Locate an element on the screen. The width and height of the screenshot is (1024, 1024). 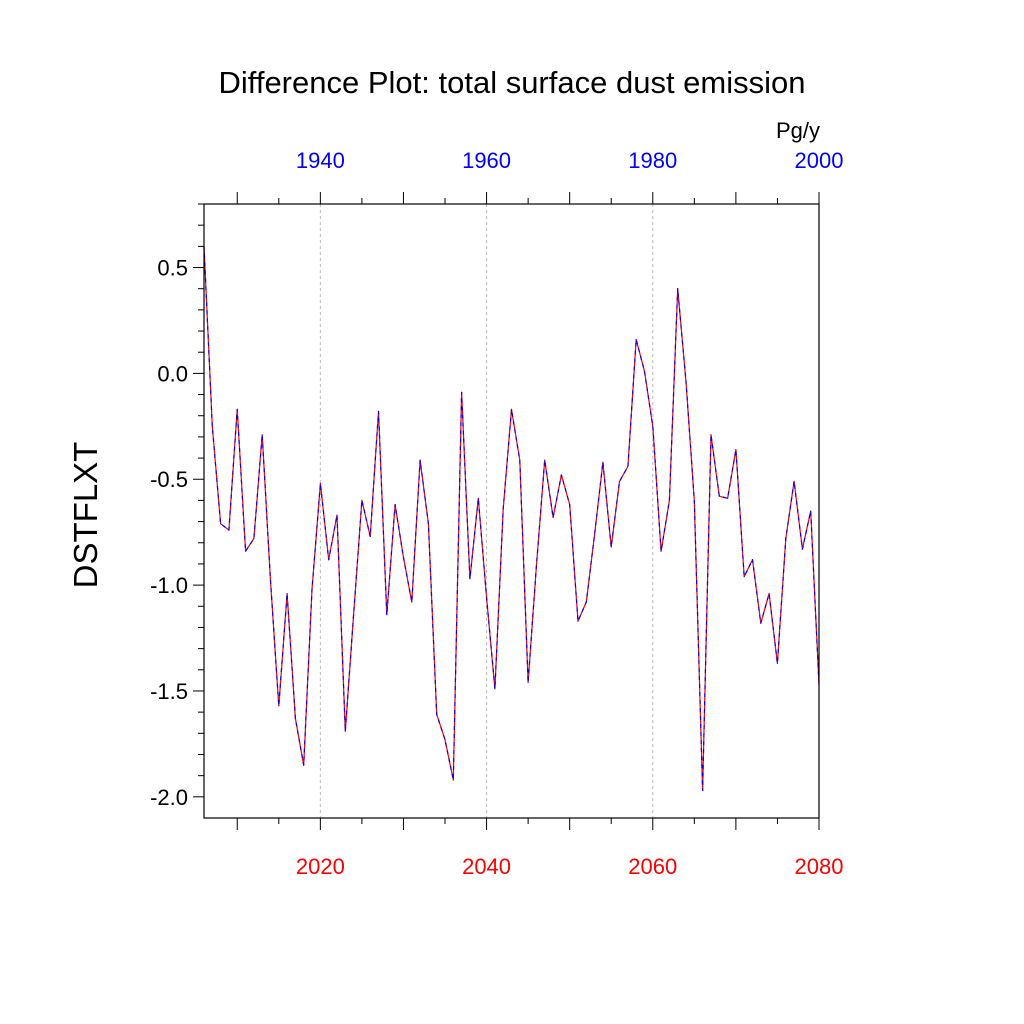
x-top-tick-label: 1980 is located at coordinates (652, 160).